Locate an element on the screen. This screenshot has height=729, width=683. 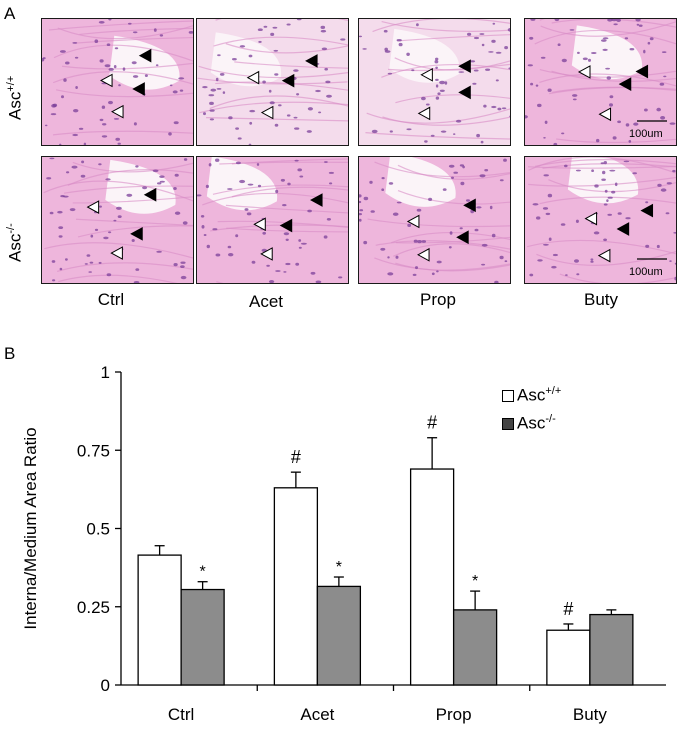
y-tick-label: 1 is located at coordinates (105, 372).